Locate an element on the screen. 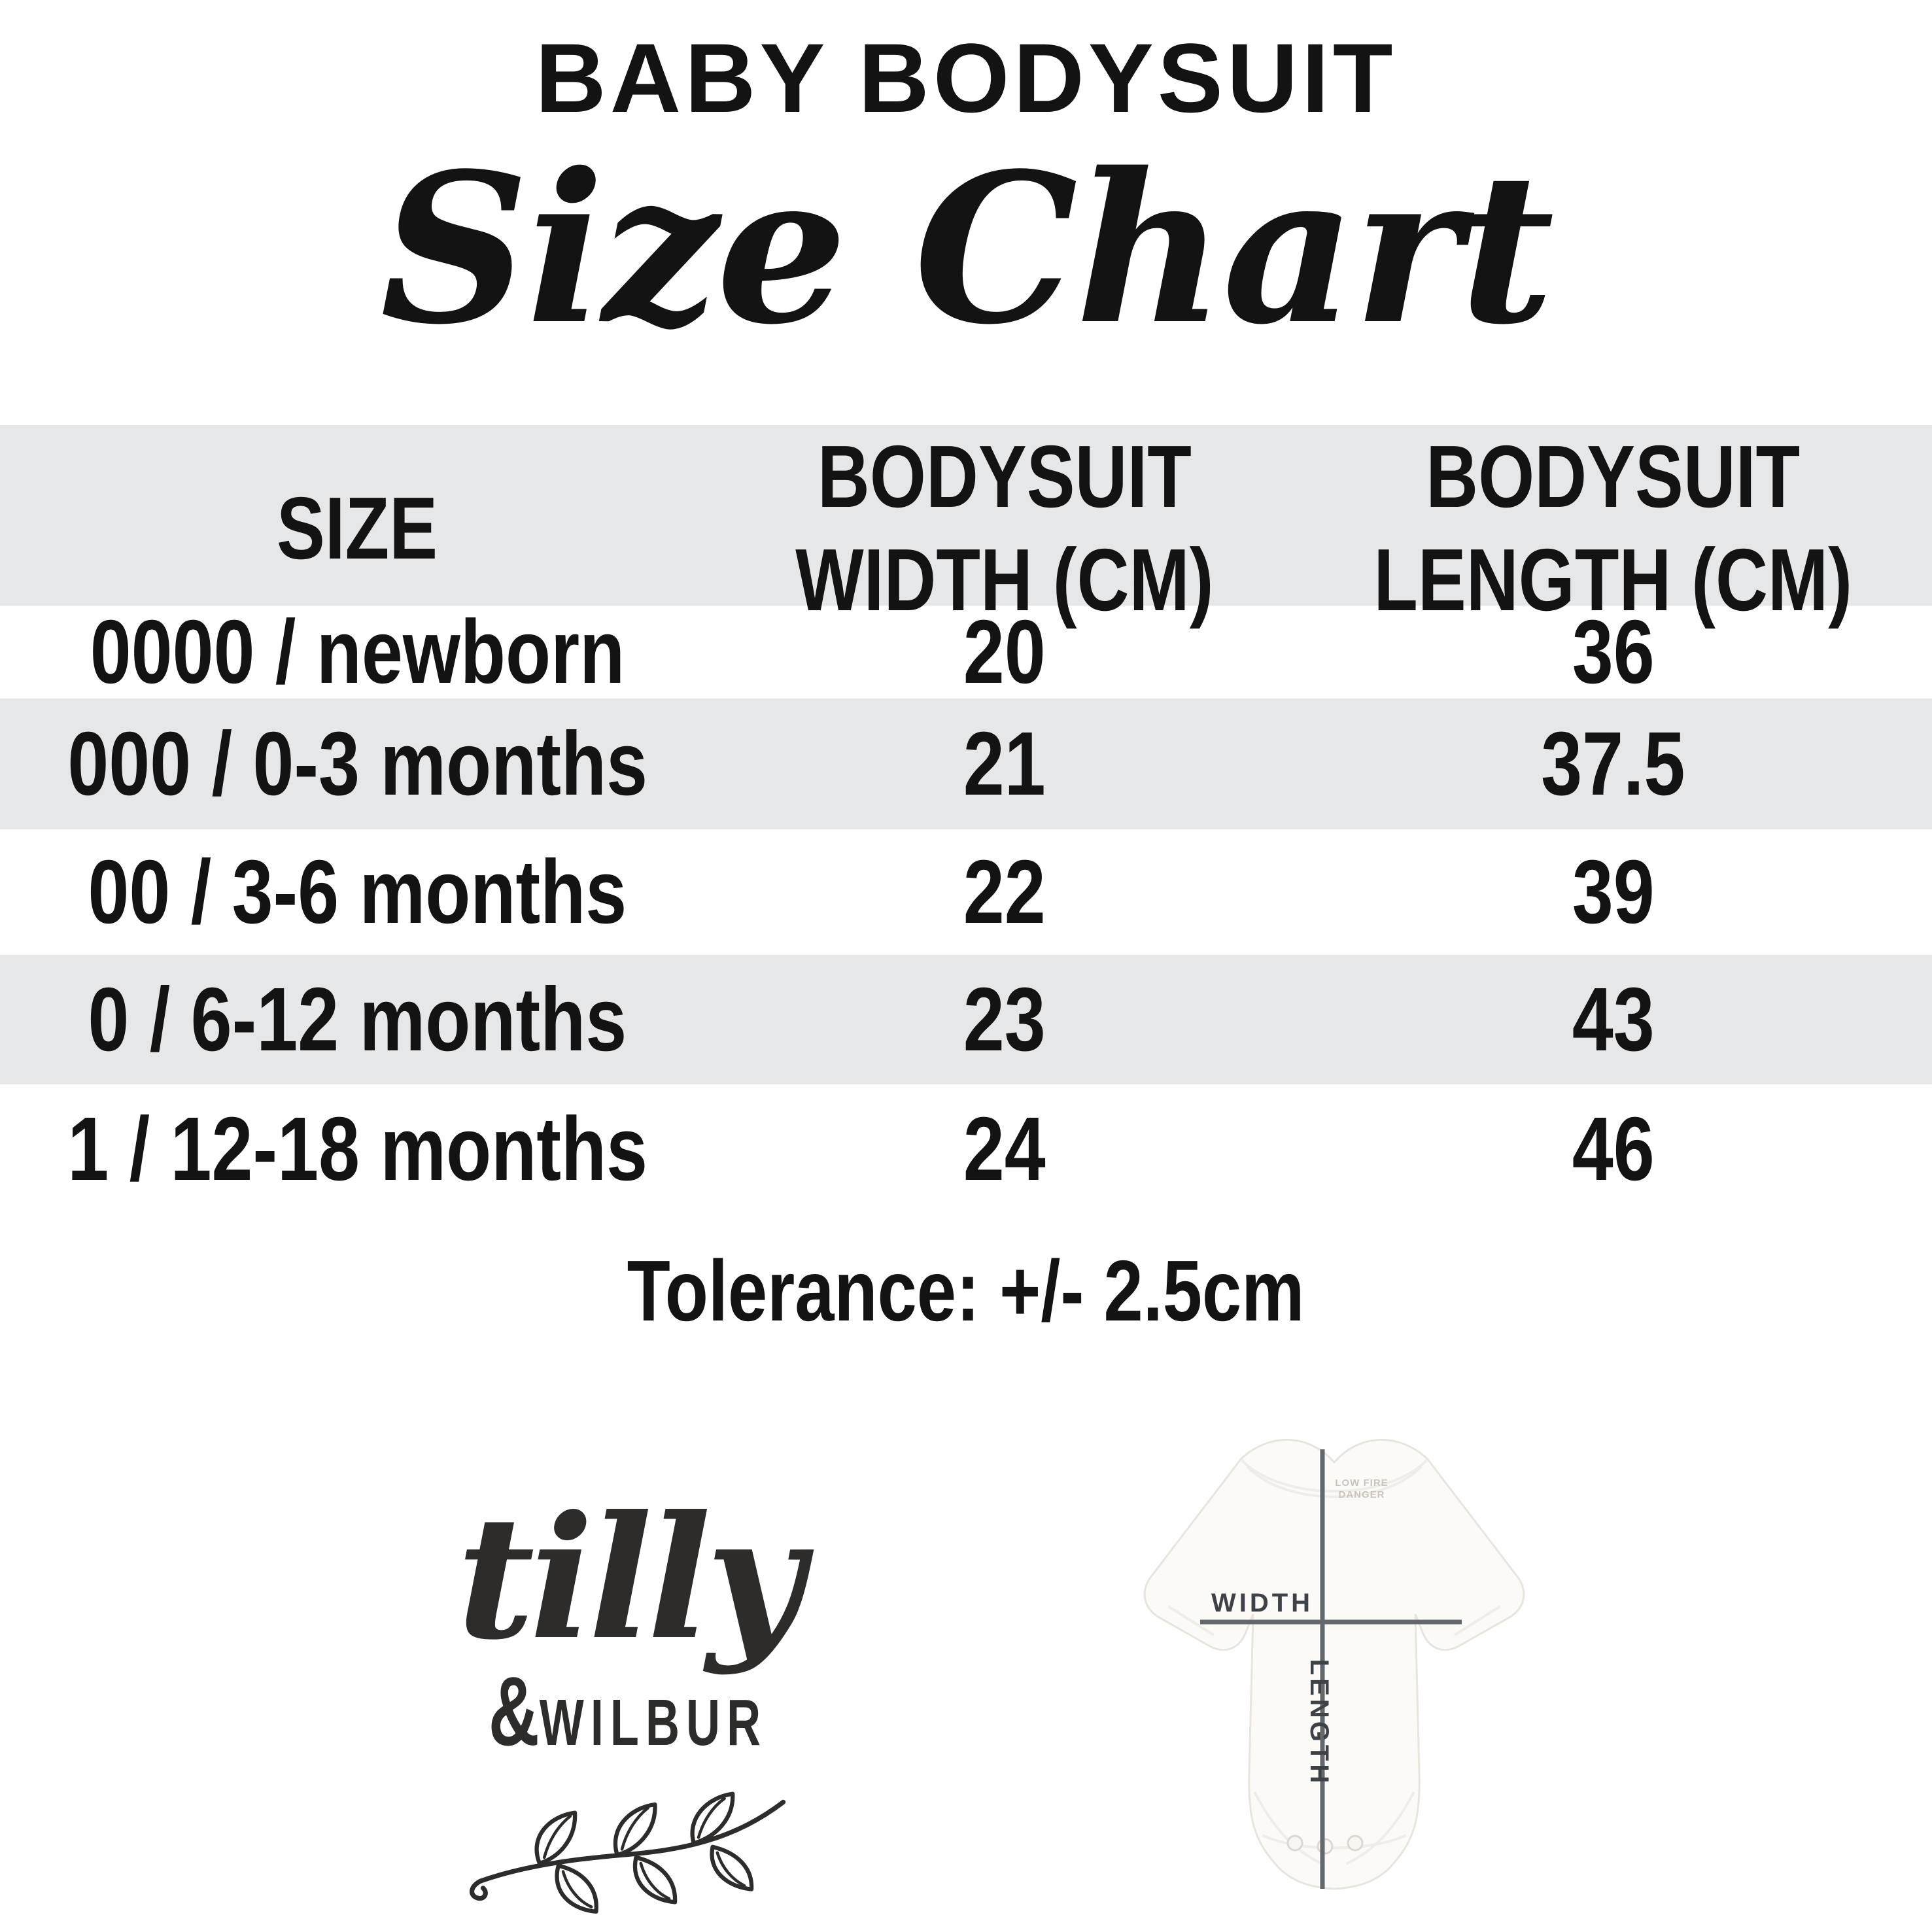 The image size is (1932, 1932). neck-tag-label: LOW FIRE is located at coordinates (1361, 1483).